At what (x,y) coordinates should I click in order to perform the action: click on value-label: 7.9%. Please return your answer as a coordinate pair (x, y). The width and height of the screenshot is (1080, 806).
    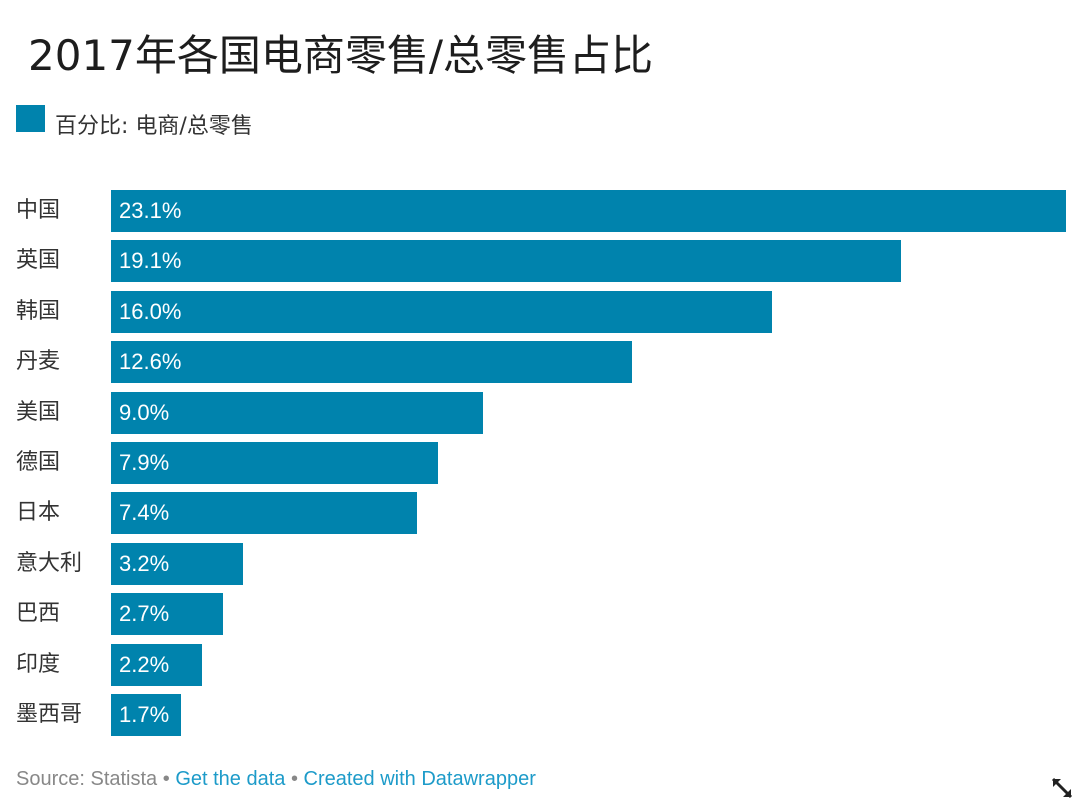
    Looking at the image, I should click on (144, 462).